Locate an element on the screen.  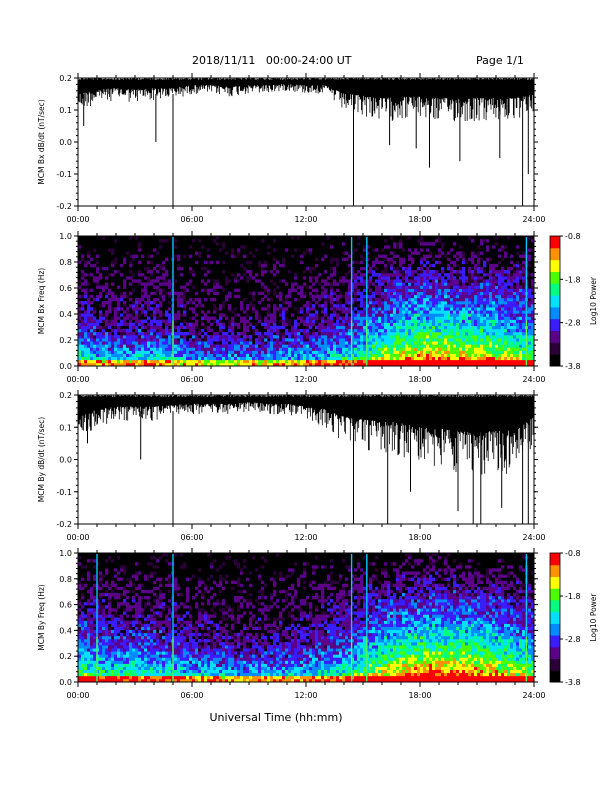
figure-title: 2018/11/11 00:00-24:00 UT is located at coordinates (272, 60).